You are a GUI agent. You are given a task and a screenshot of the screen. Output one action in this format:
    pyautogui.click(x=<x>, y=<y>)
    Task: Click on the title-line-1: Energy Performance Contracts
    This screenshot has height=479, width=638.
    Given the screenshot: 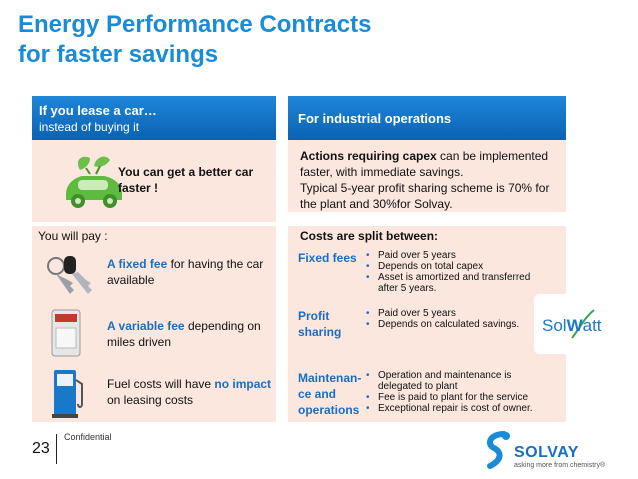 What is the action you would take?
    pyautogui.click(x=195, y=24)
    